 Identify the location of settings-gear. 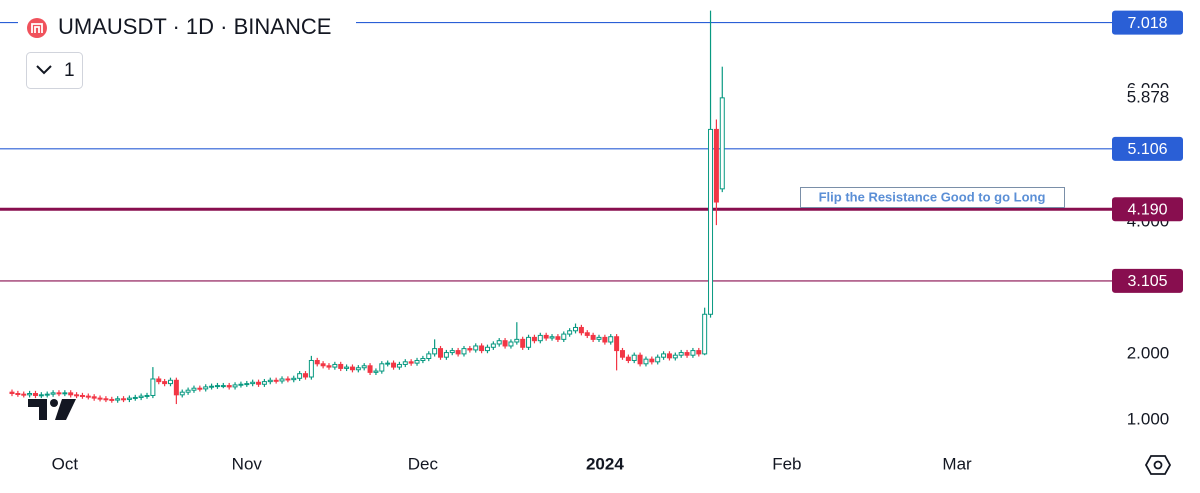
(1158, 465).